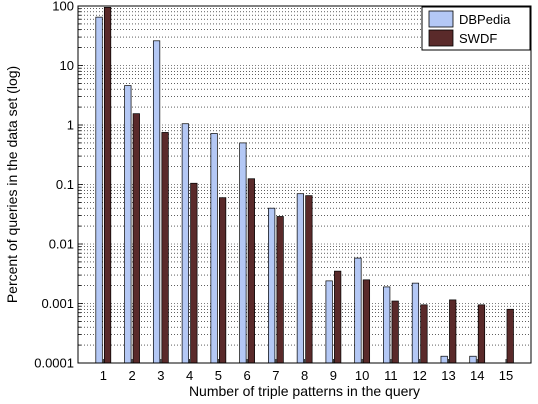 This screenshot has width=538, height=404. I want to click on x-tick-label-4: 4, so click(189, 375).